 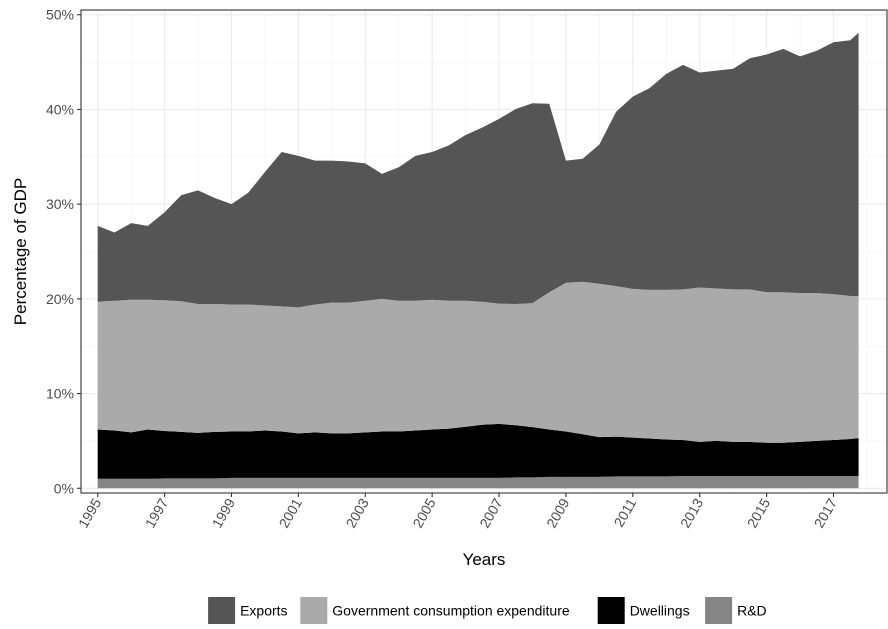 I want to click on y-tick-label: 40%, so click(x=60, y=109).